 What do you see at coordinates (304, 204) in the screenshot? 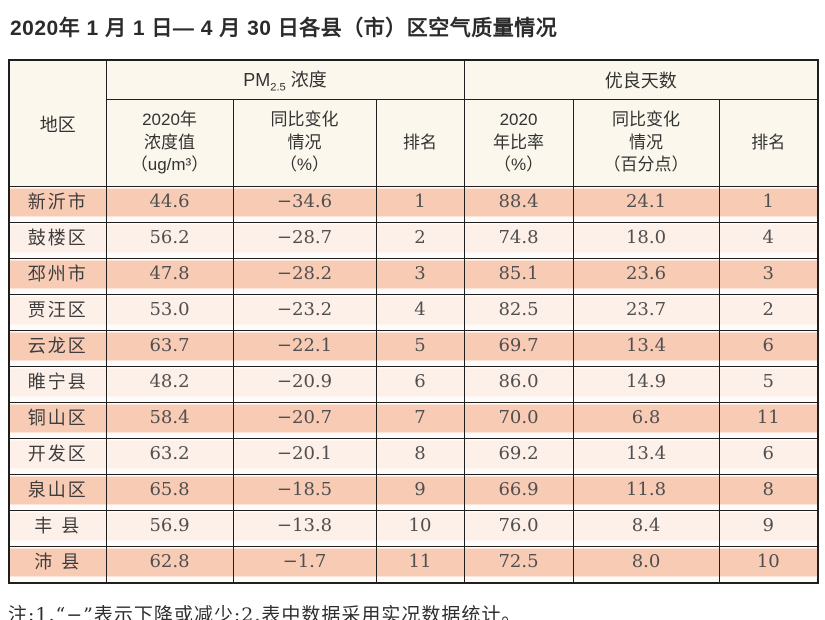
I see `value-cell: −34.6` at bounding box center [304, 204].